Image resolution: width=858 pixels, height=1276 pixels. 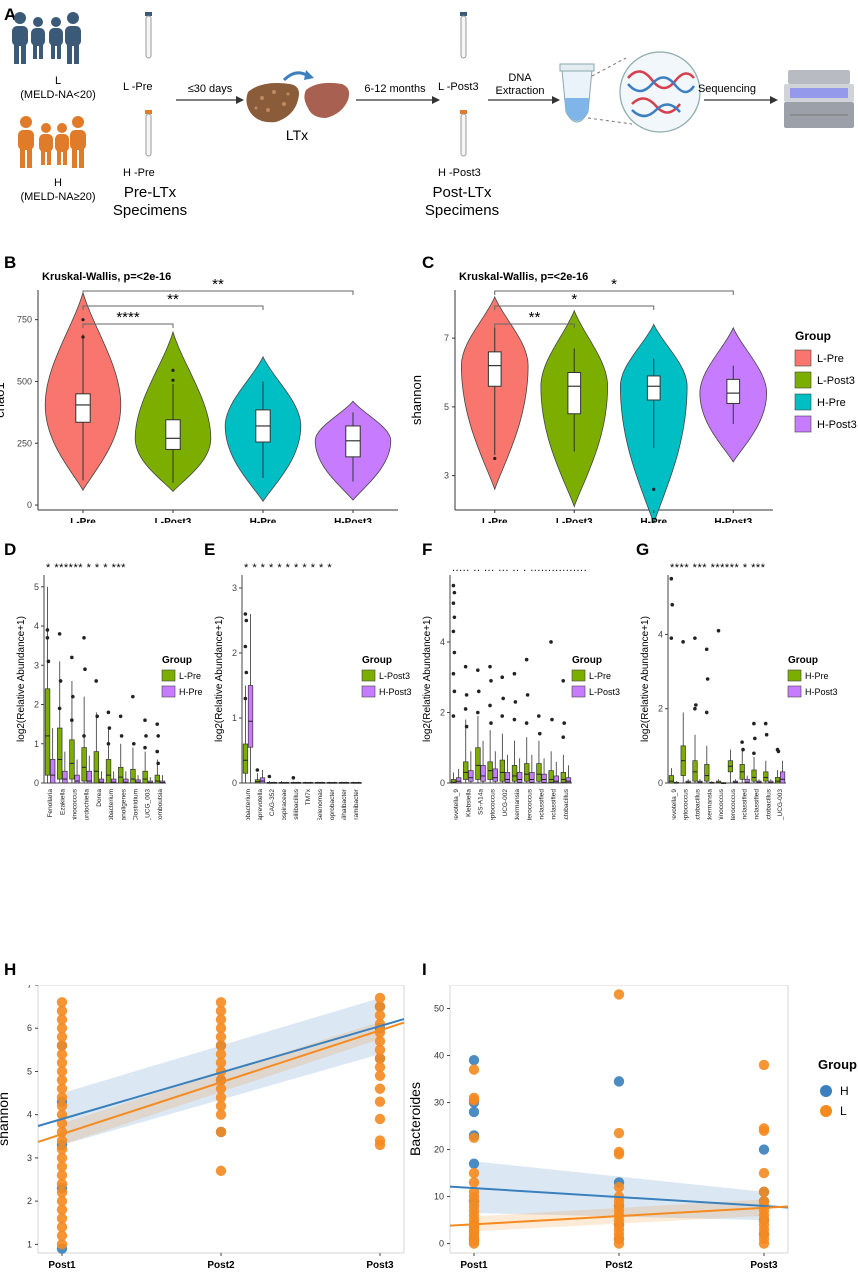 What do you see at coordinates (260, 804) in the screenshot?
I see `panel-e-taxon-label: Paraprevotella` at bounding box center [260, 804].